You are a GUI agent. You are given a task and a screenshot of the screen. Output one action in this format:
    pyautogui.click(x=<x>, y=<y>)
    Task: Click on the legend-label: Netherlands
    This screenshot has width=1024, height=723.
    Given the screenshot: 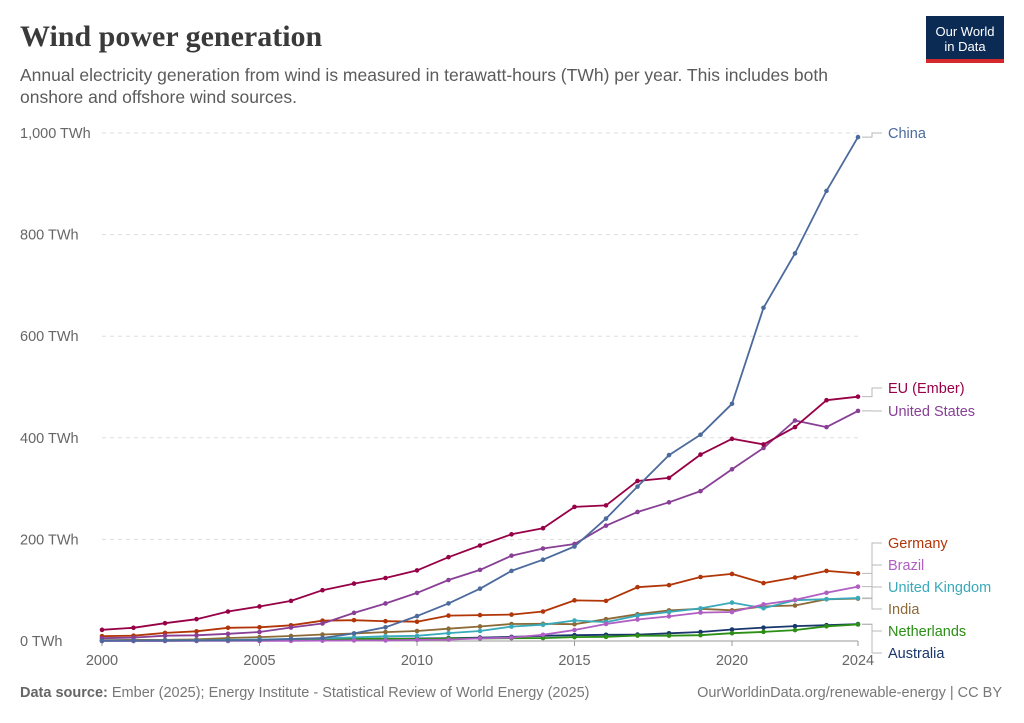 What is the action you would take?
    pyautogui.click(x=927, y=632)
    